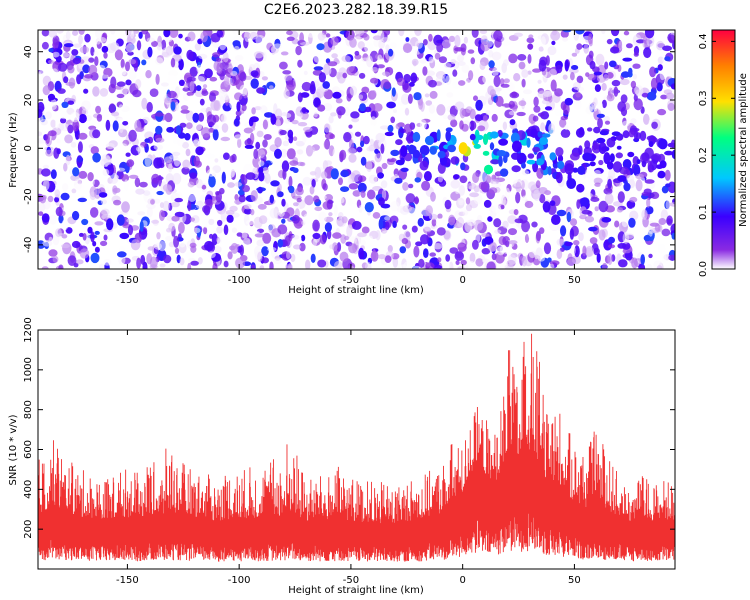 This screenshot has height=600, width=750. Describe the element at coordinates (28, 51) in the screenshot. I see `top-y-tick-label: 40` at that location.